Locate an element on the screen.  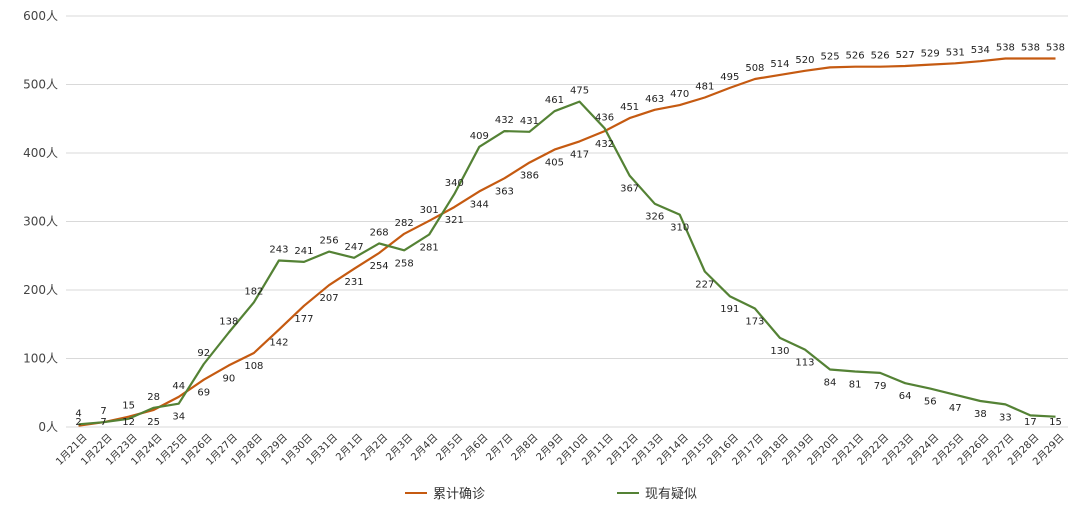
suspected-data-label: 182 is located at coordinates (253, 291).